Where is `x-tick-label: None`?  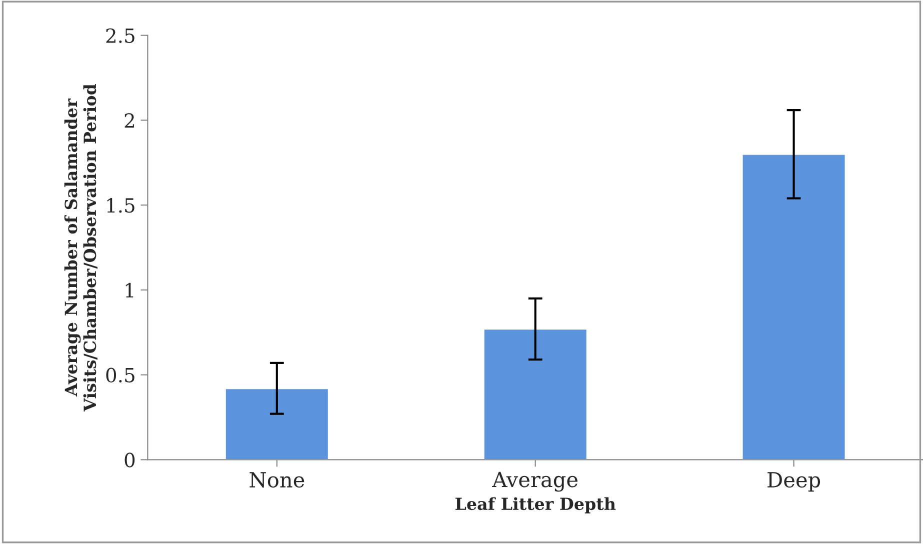 x-tick-label: None is located at coordinates (277, 480).